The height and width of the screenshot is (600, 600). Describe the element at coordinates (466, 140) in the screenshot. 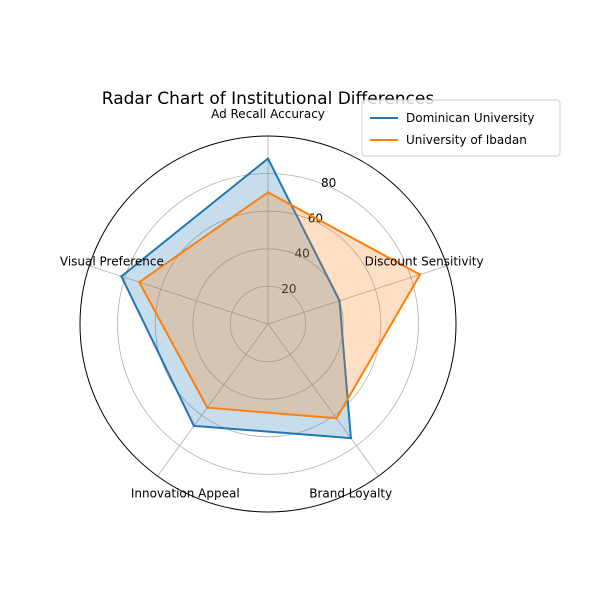

I see `legend-label-university-of-ibadan: University of Ibadan` at that location.